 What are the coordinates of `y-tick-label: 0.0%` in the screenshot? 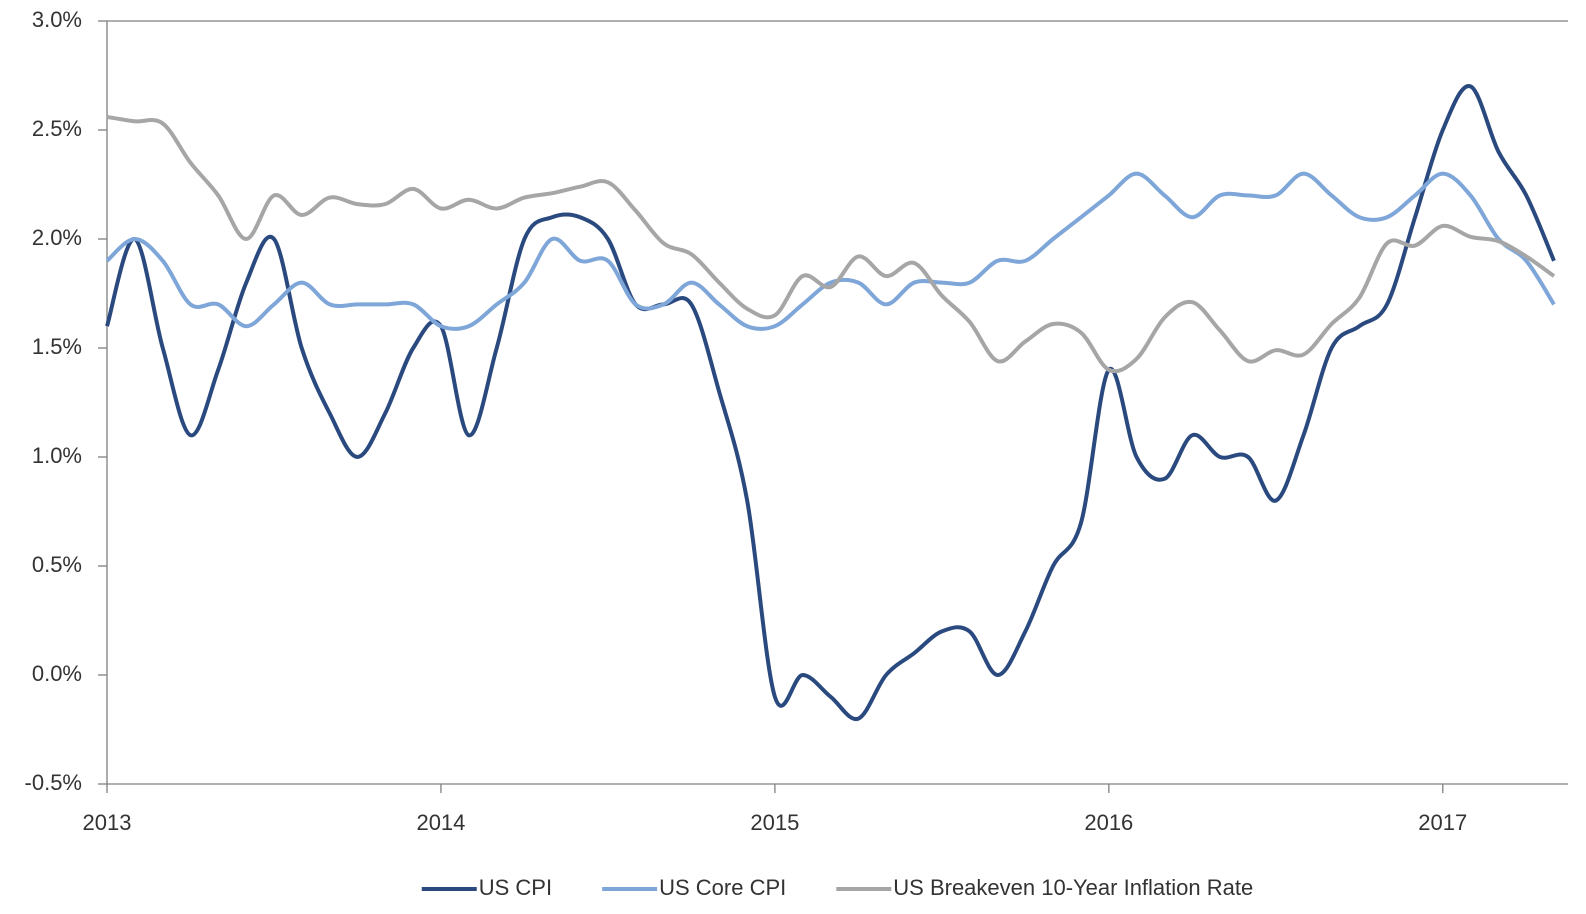 It's located at (57, 673).